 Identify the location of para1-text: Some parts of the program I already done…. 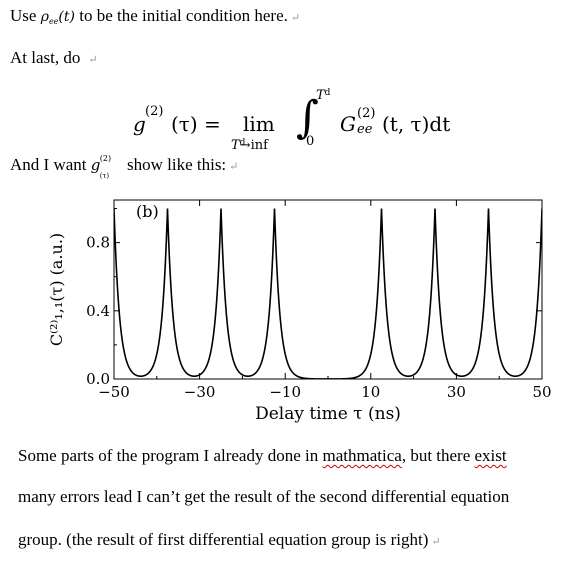
(170, 455).